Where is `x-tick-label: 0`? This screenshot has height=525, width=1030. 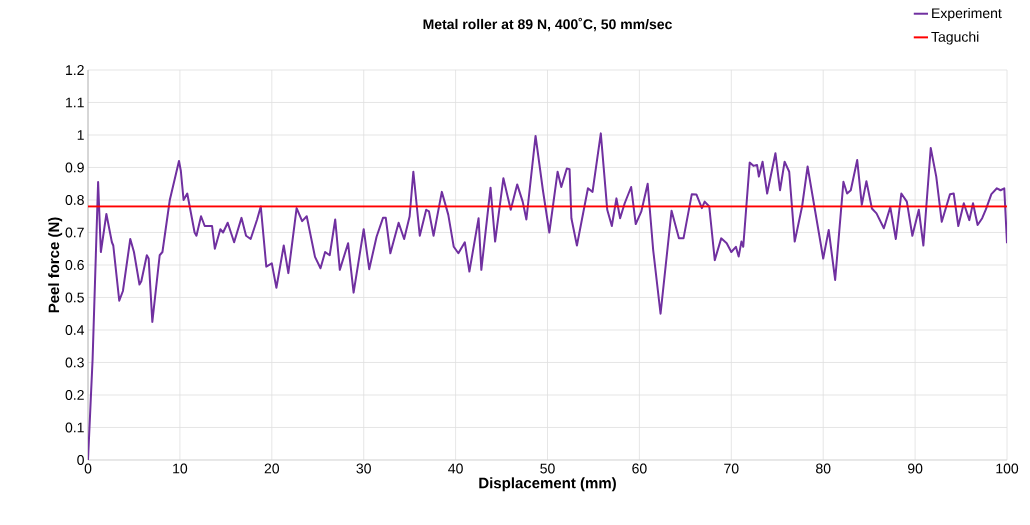
x-tick-label: 0 is located at coordinates (88, 468).